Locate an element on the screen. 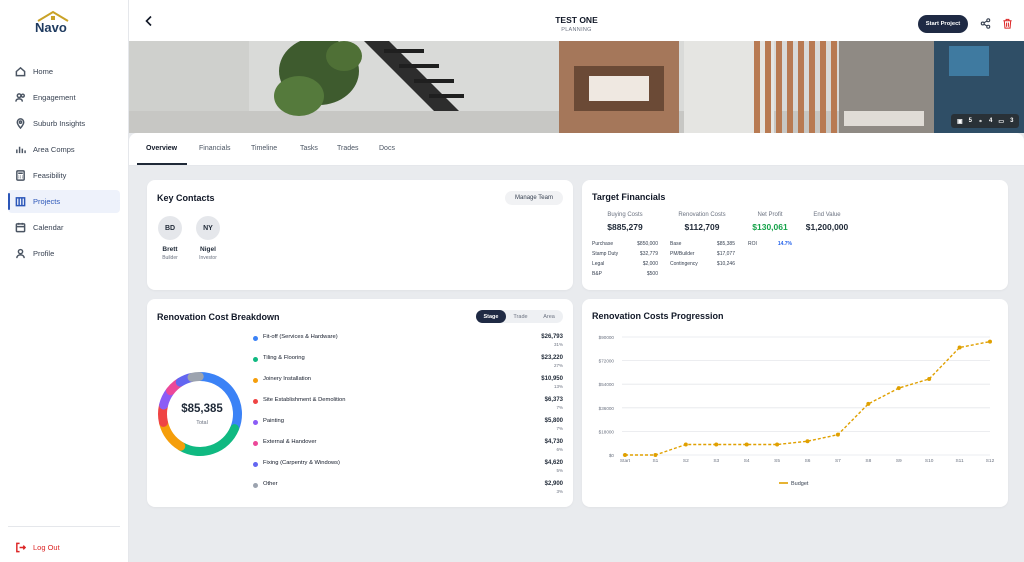 The width and height of the screenshot is (1024, 562). financial-row: PM/Builder $17,077 is located at coordinates (702, 254).